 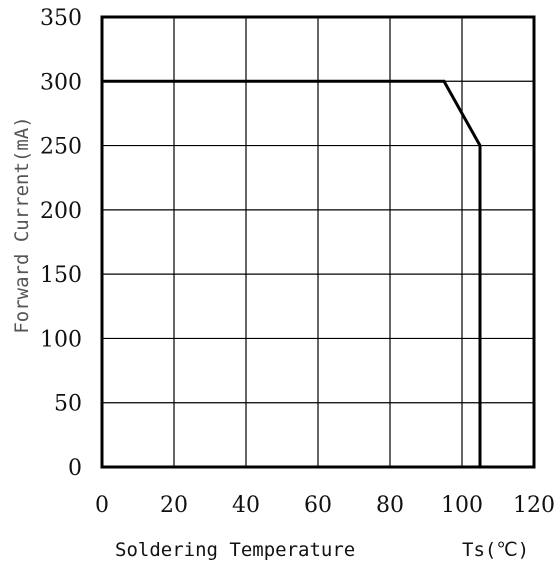 What do you see at coordinates (61, 275) in the screenshot?
I see `y-tick-label: 150` at bounding box center [61, 275].